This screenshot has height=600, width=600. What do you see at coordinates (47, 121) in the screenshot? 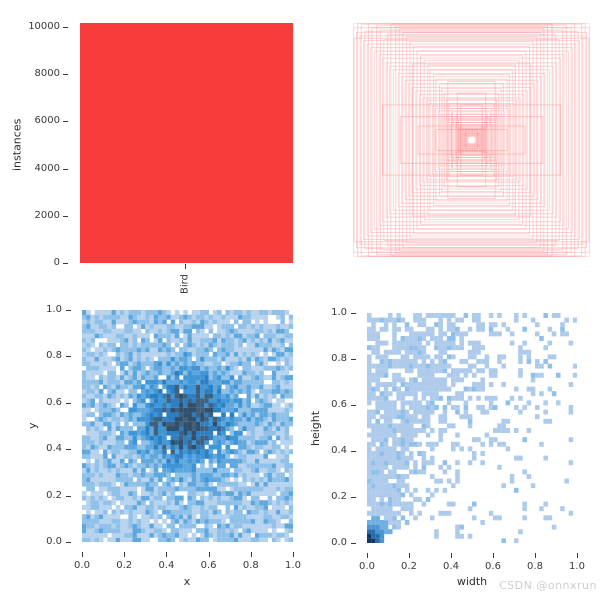
I see `y-tick-label: 6000` at bounding box center [47, 121].